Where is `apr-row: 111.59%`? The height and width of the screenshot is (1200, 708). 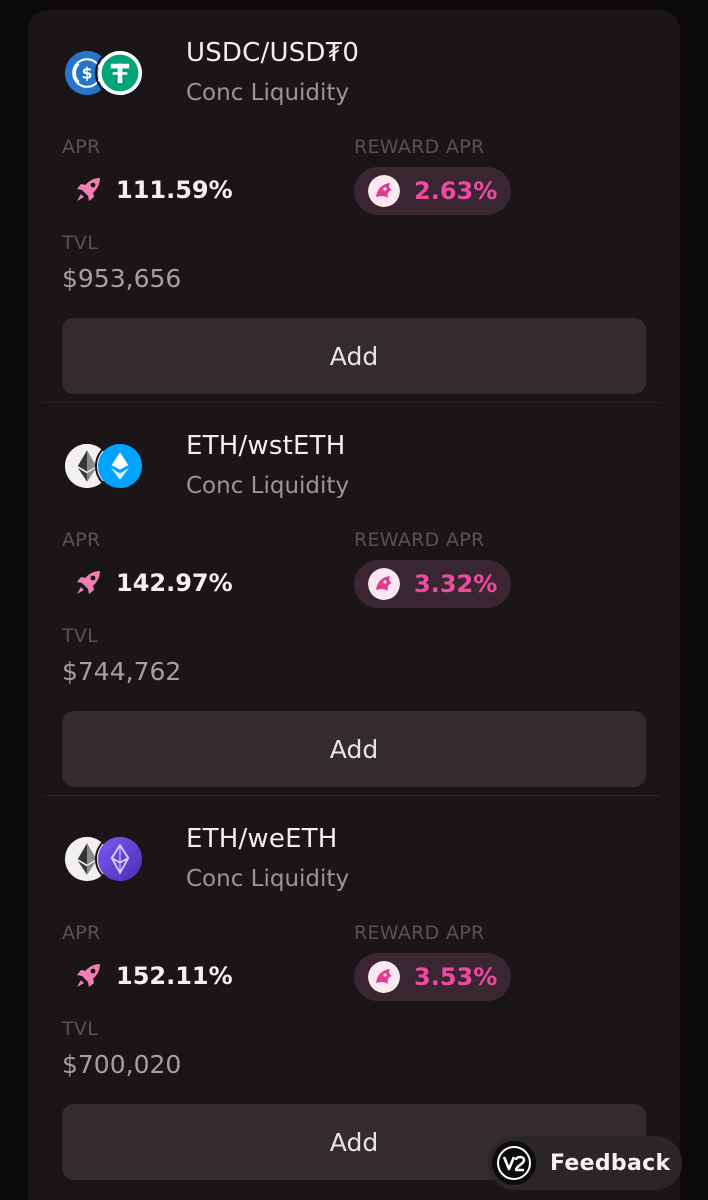 apr-row: 111.59% is located at coordinates (153, 190).